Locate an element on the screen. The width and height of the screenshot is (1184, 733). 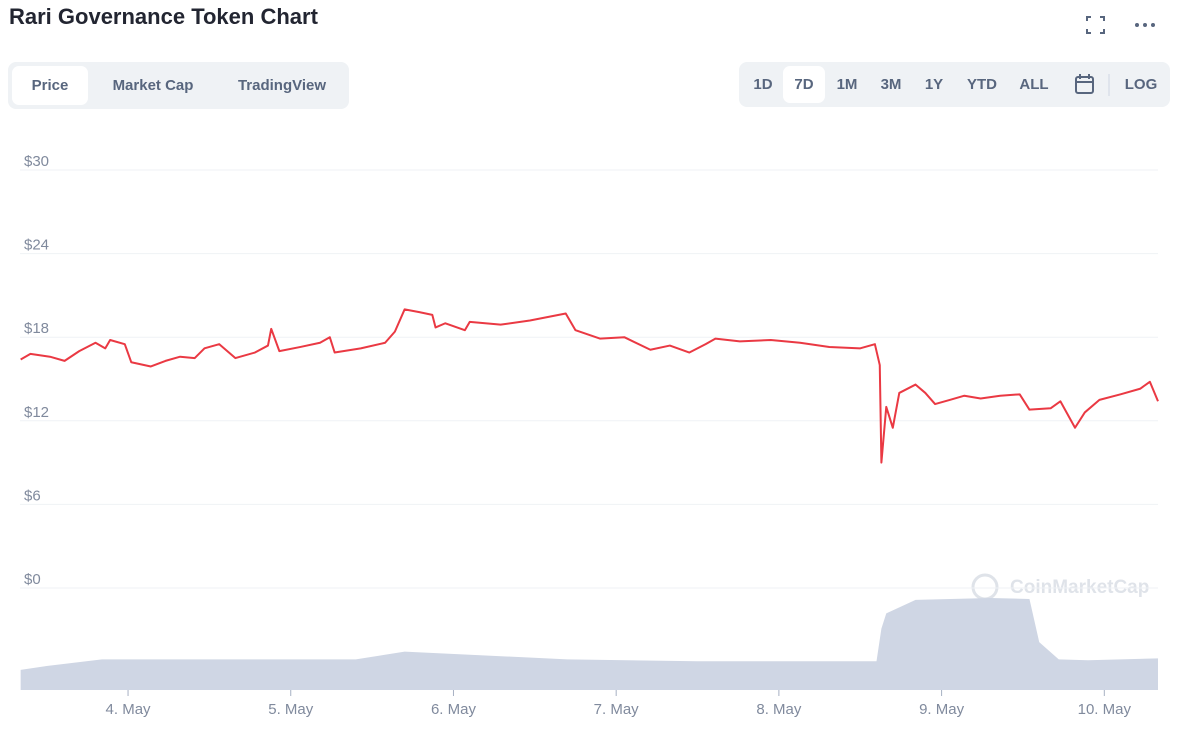
more-icon is located at coordinates (1145, 25).